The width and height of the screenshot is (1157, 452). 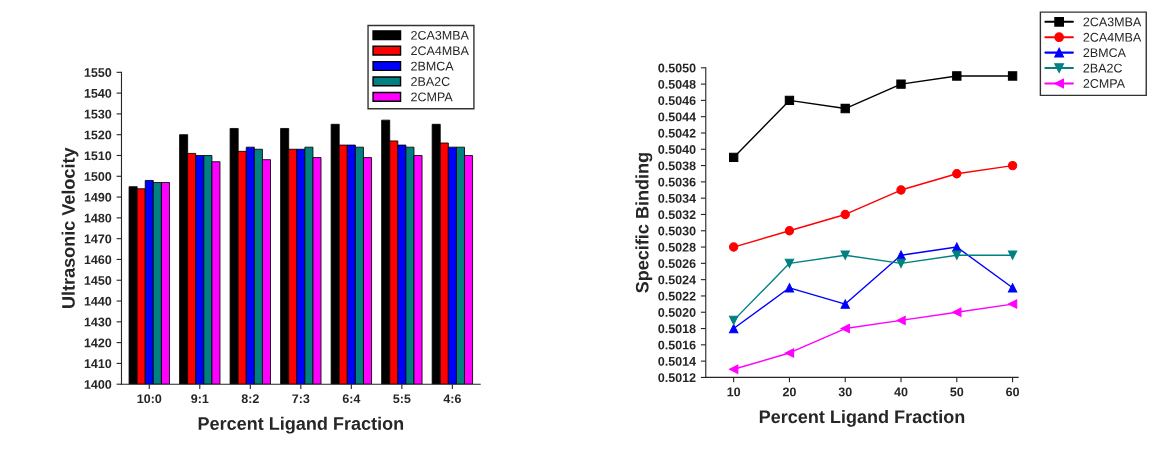 What do you see at coordinates (98, 364) in the screenshot?
I see `y-tick-label: 1410` at bounding box center [98, 364].